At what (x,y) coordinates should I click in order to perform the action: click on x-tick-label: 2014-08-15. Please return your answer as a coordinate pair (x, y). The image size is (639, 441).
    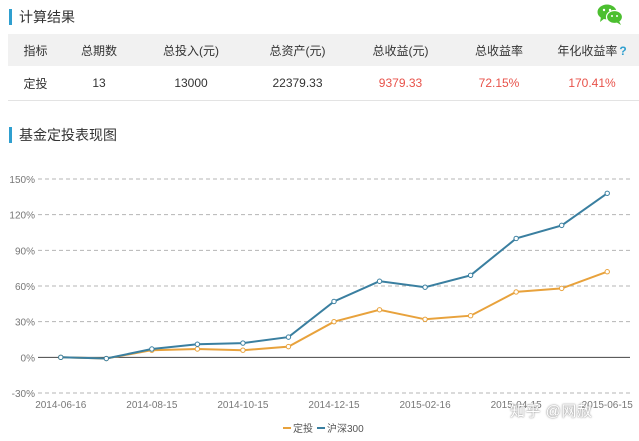
    Looking at the image, I should click on (152, 405).